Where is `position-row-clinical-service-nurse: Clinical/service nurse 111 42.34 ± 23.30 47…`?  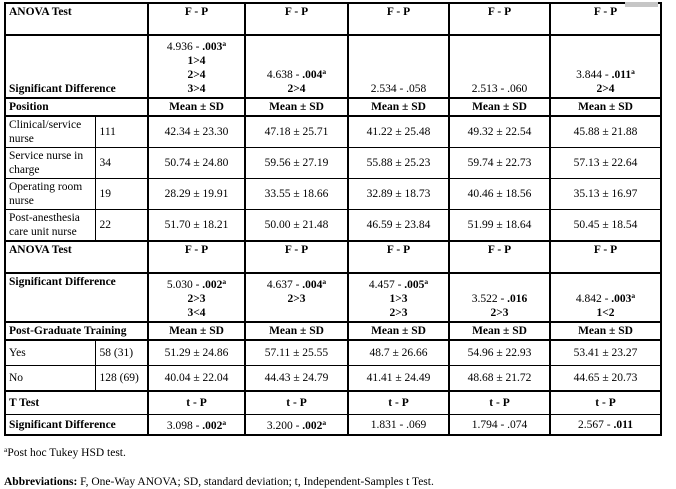 position-row-clinical-service-nurse: Clinical/service nurse 111 42.34 ± 23.30 47… is located at coordinates (333, 132).